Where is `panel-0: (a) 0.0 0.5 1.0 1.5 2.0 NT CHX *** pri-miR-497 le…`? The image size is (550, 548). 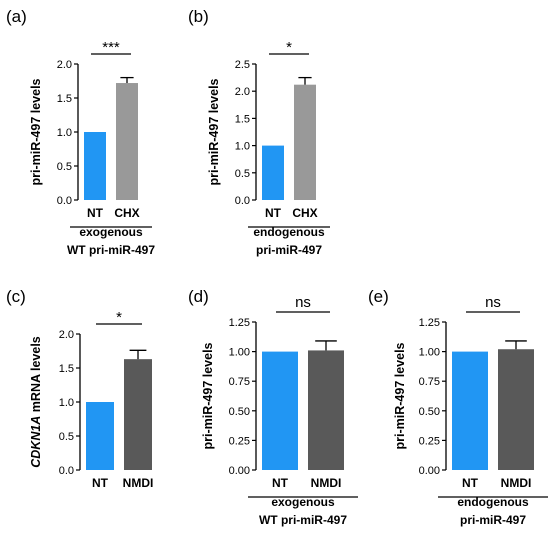
panel-0: (a) 0.0 0.5 1.0 1.5 2.0 NT CHX *** pri-miR-497 le… is located at coordinates (80, 132).